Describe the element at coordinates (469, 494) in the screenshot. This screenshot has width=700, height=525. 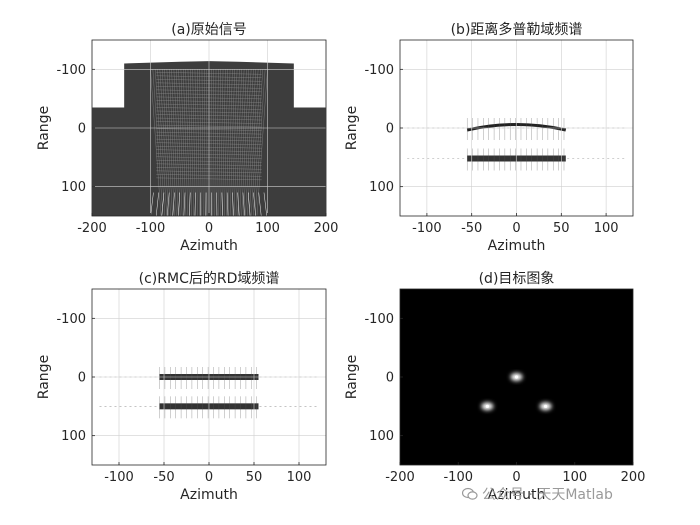
I see `wechat-icon` at that location.